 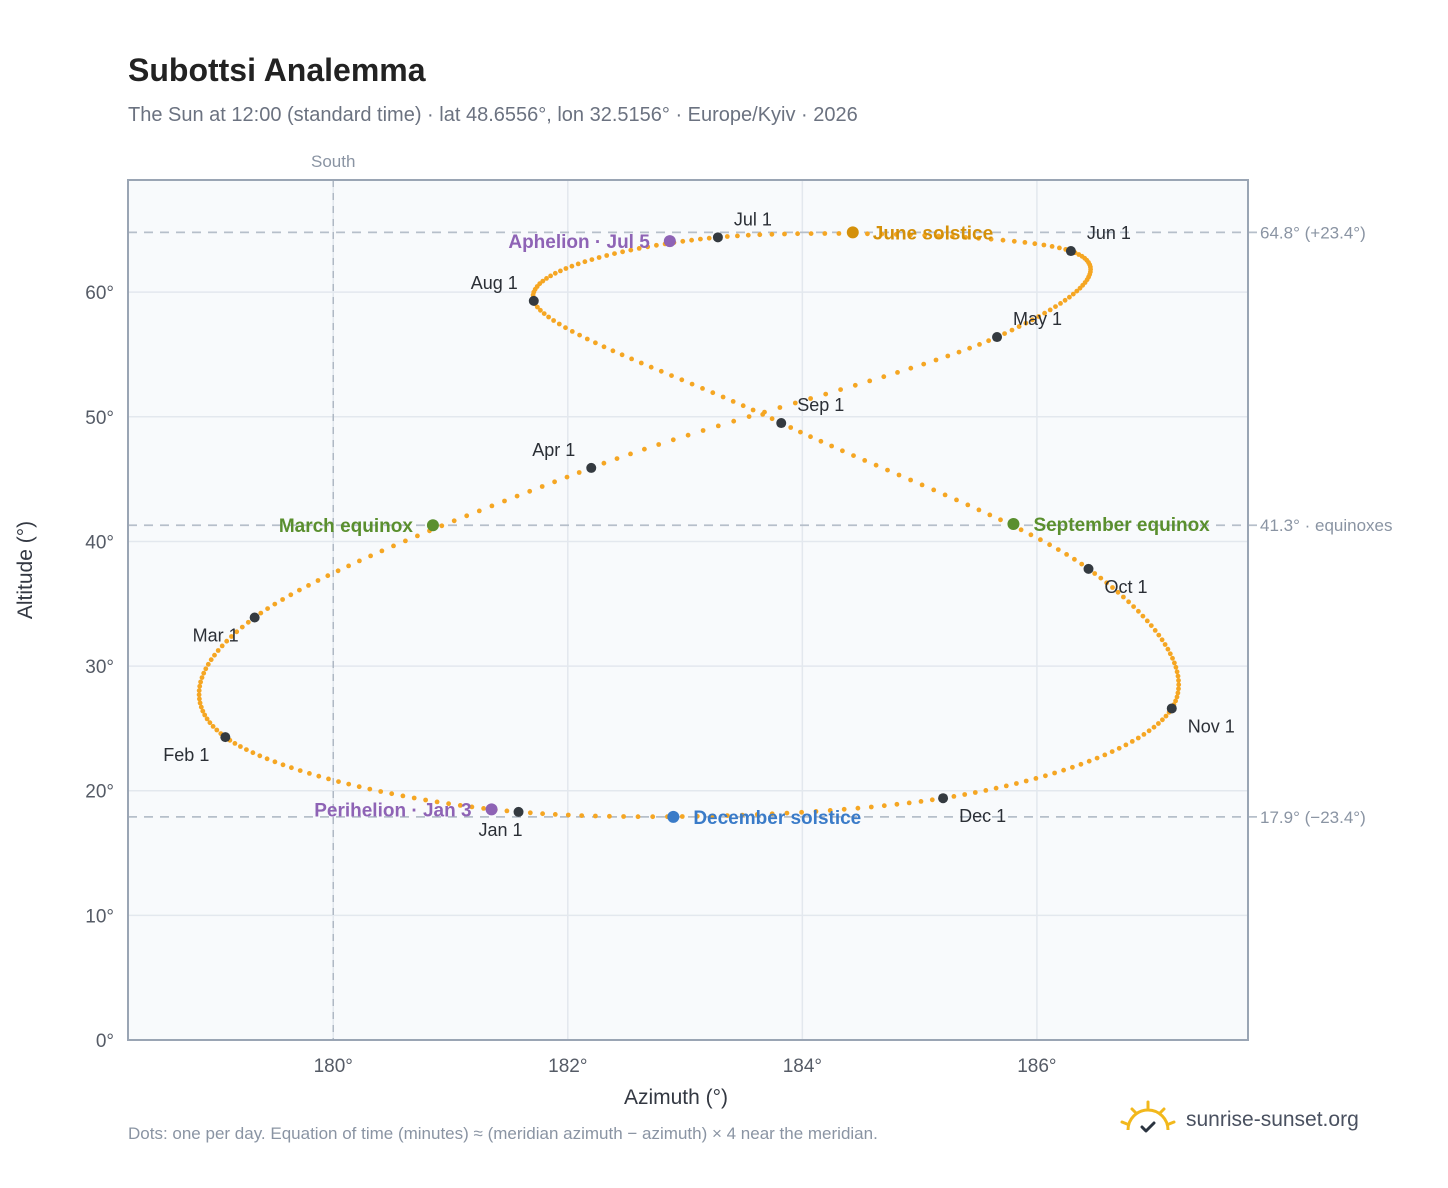 What do you see at coordinates (753, 219) in the screenshot?
I see `month-label: Jul 1` at bounding box center [753, 219].